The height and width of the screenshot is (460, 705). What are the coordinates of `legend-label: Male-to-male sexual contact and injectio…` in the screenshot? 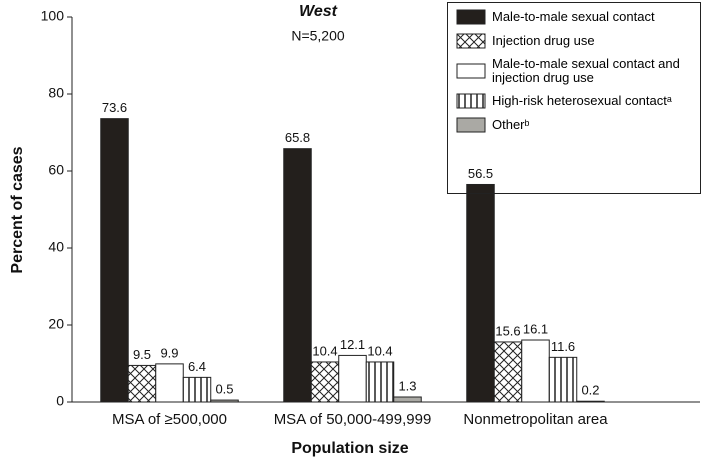 It's located at (586, 70).